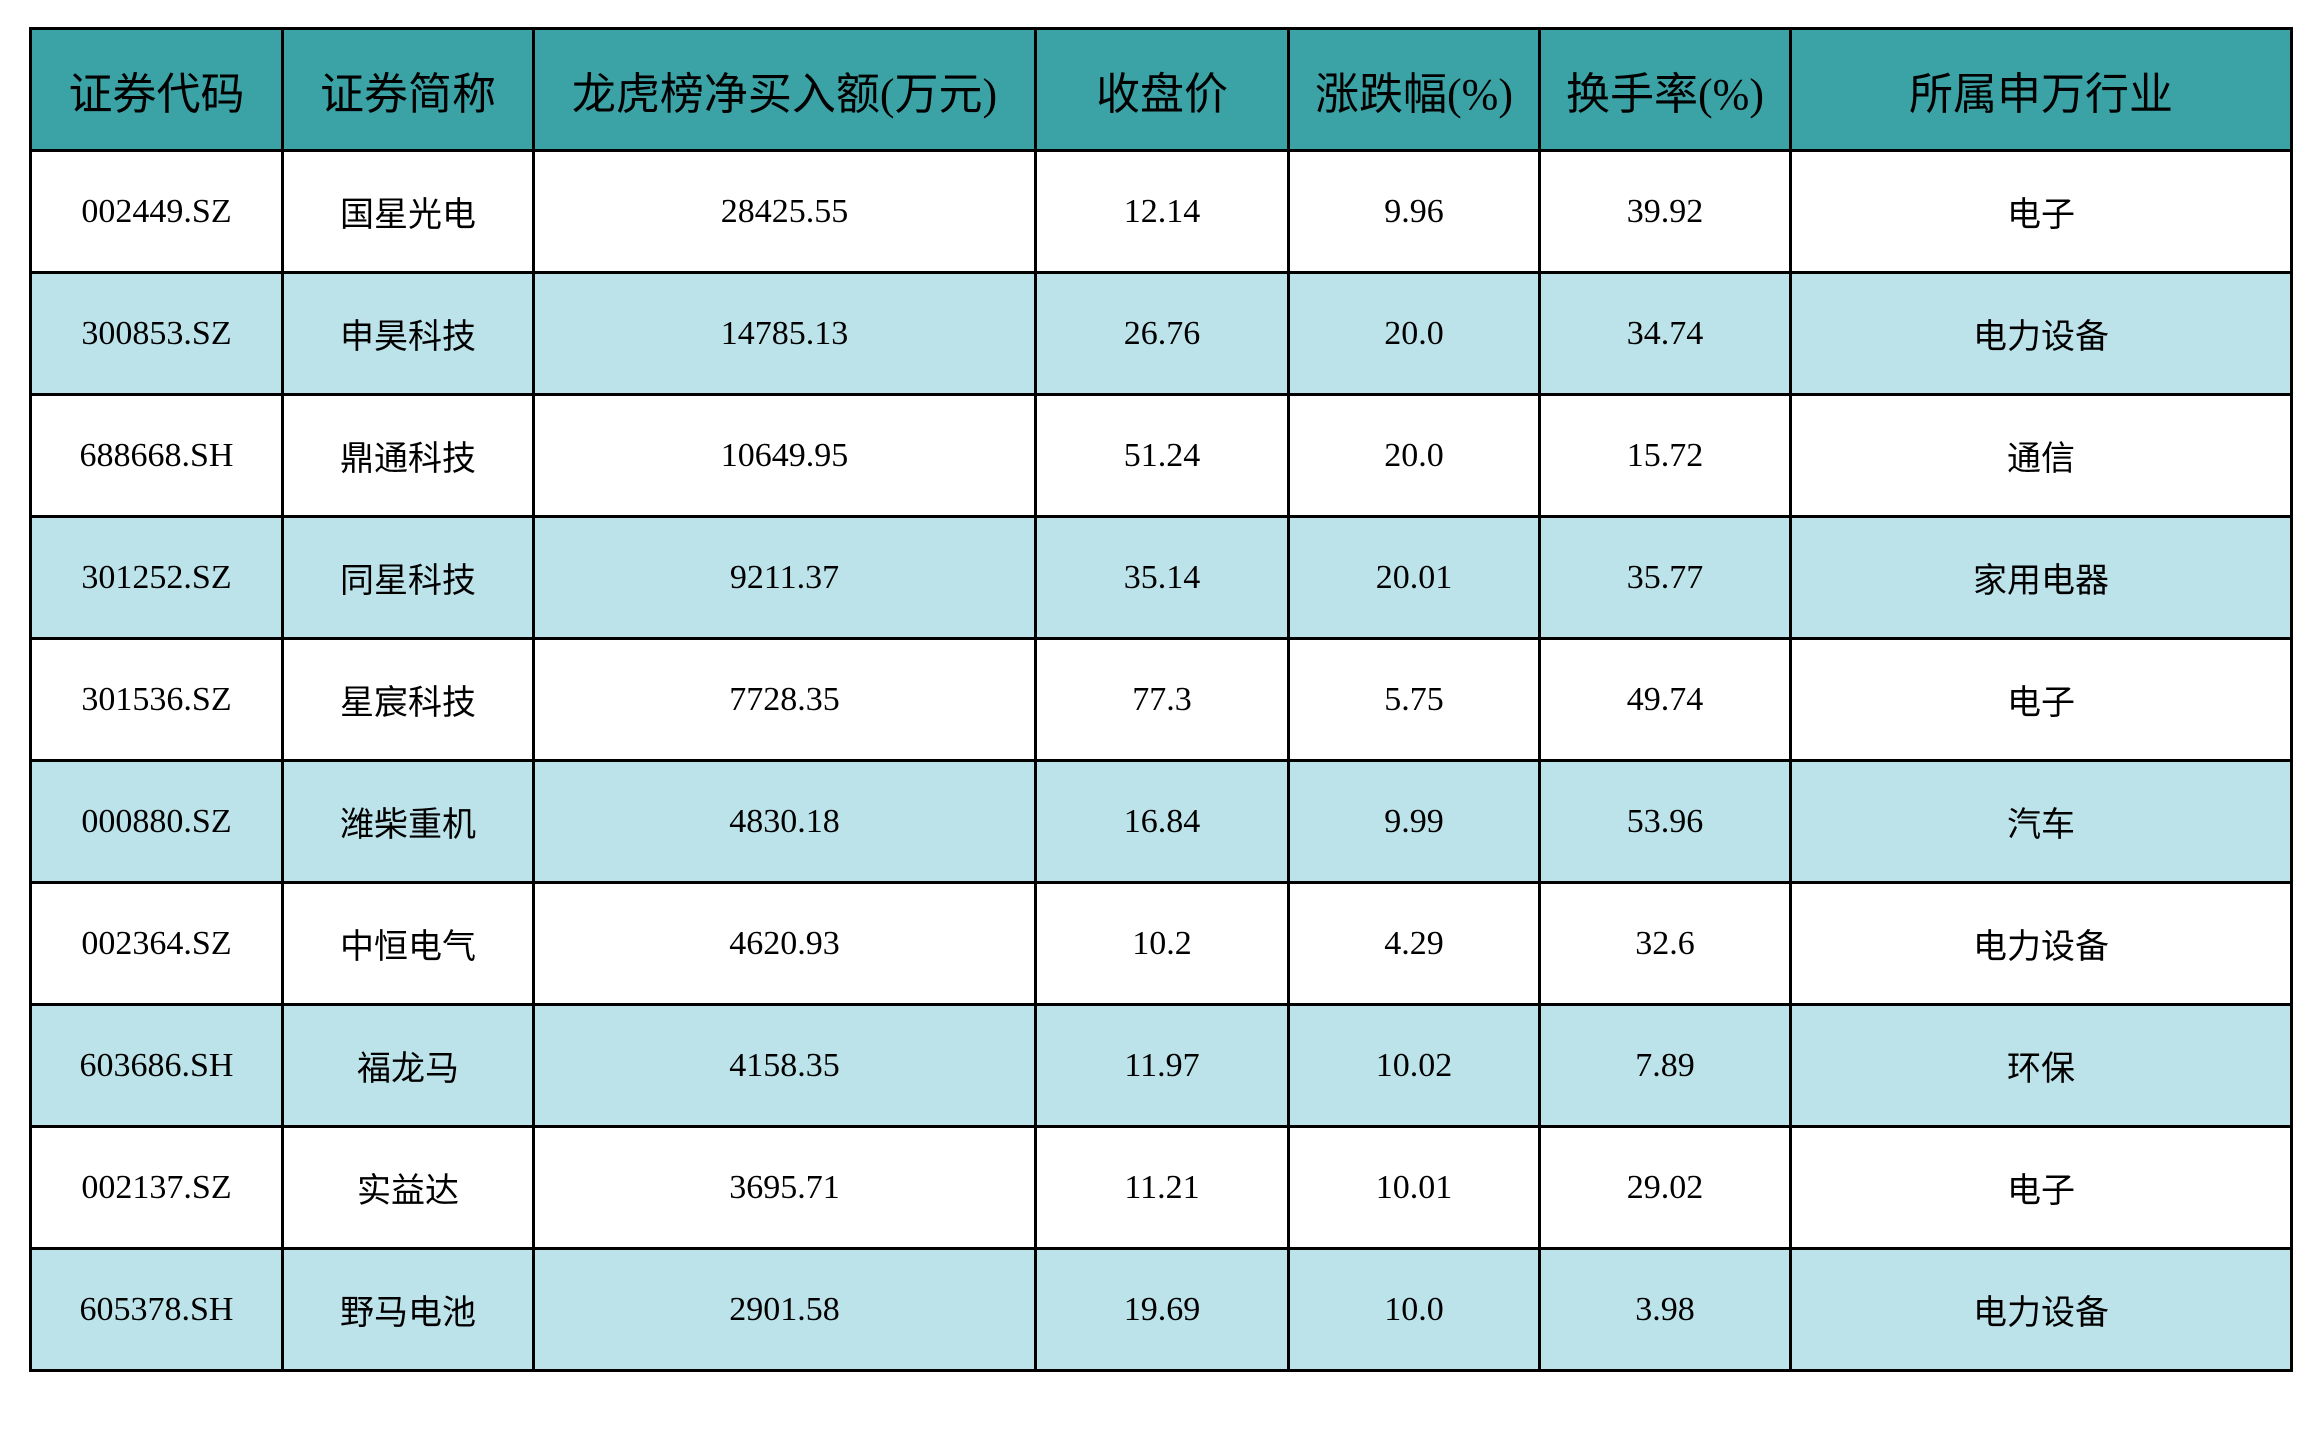 The image size is (2319, 1434). Describe the element at coordinates (784, 455) in the screenshot. I see `cell-net-buy: 10649.95` at that location.